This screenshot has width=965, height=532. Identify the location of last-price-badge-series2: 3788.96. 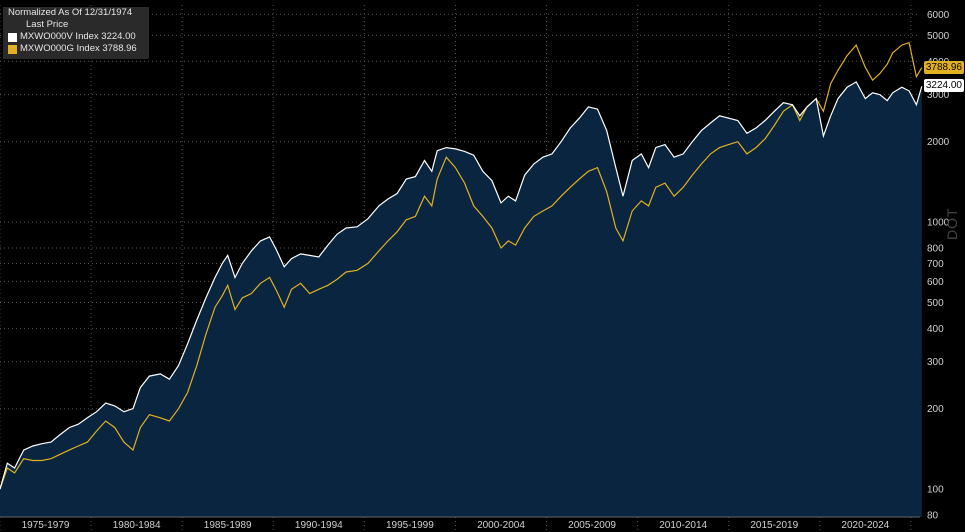
(943, 67).